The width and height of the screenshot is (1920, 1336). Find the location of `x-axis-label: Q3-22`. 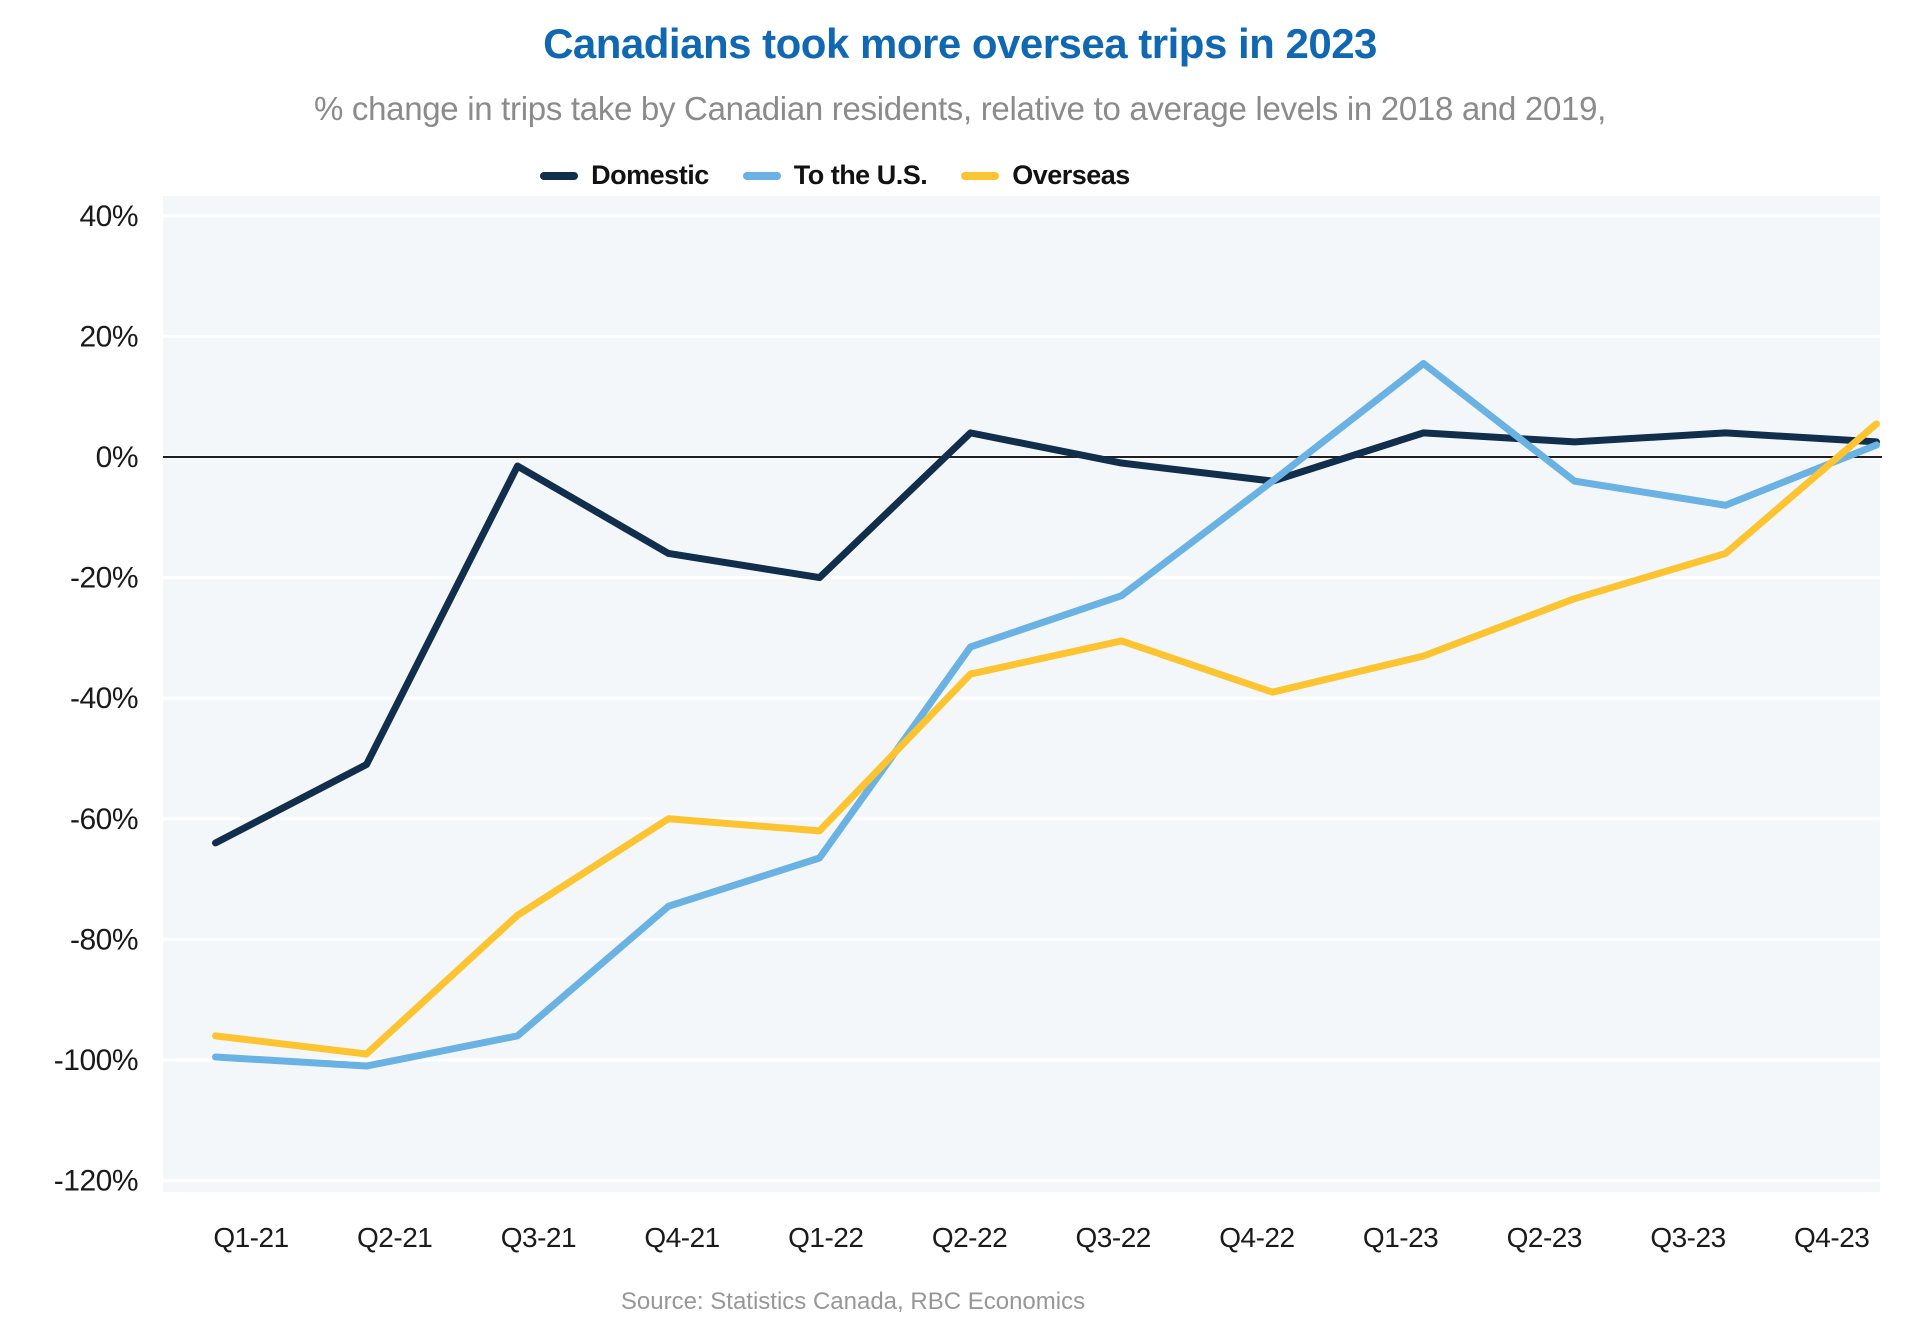

x-axis-label: Q3-22 is located at coordinates (1113, 1237).